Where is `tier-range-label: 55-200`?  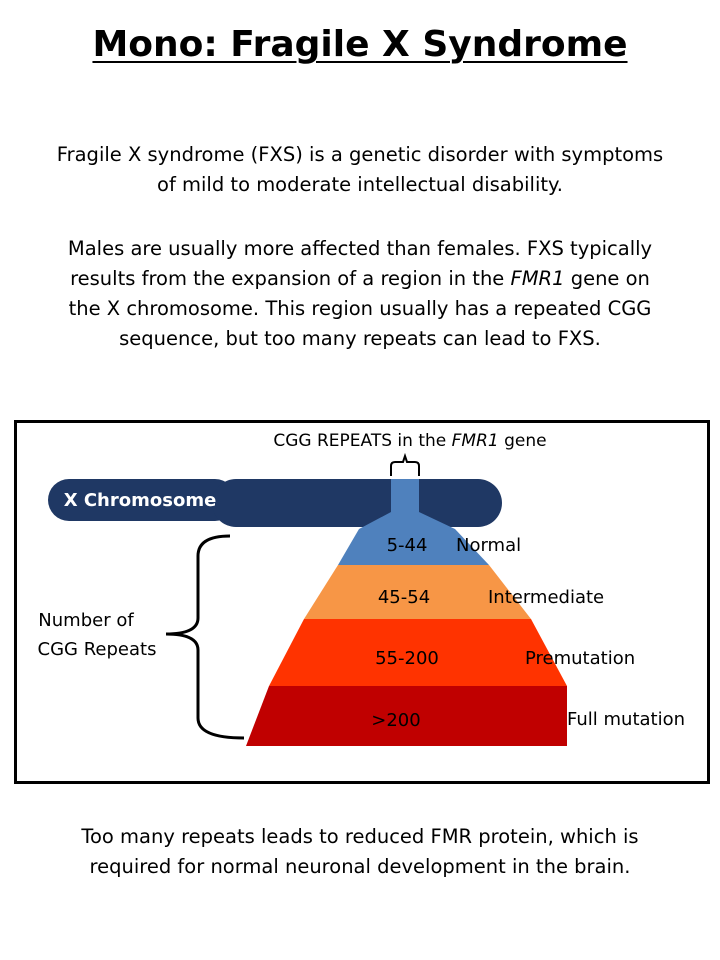
tier-range-label: 55-200 is located at coordinates (407, 658).